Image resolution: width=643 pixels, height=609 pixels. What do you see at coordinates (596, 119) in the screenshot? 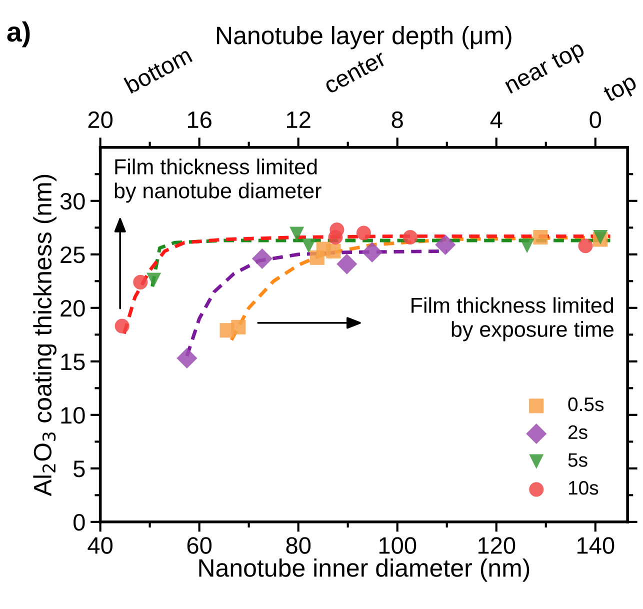
I see `x2-tick-label: 0` at bounding box center [596, 119].